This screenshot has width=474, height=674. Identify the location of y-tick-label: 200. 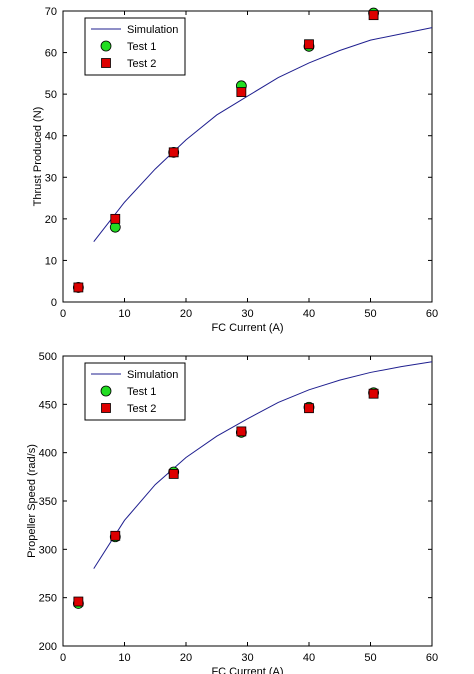
(48, 647).